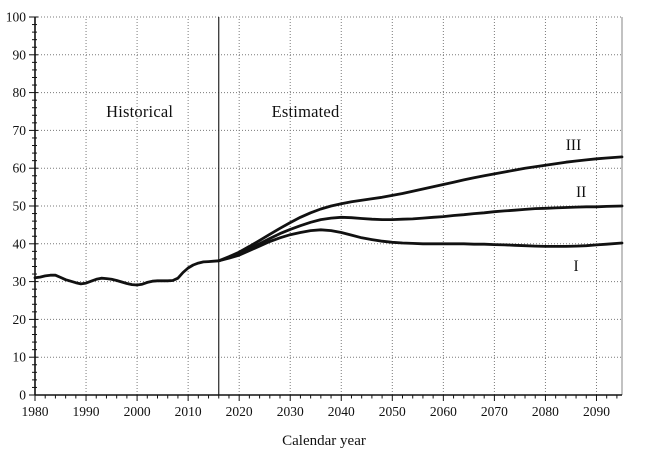  What do you see at coordinates (20, 319) in the screenshot?
I see `y-tick-label: 20` at bounding box center [20, 319].